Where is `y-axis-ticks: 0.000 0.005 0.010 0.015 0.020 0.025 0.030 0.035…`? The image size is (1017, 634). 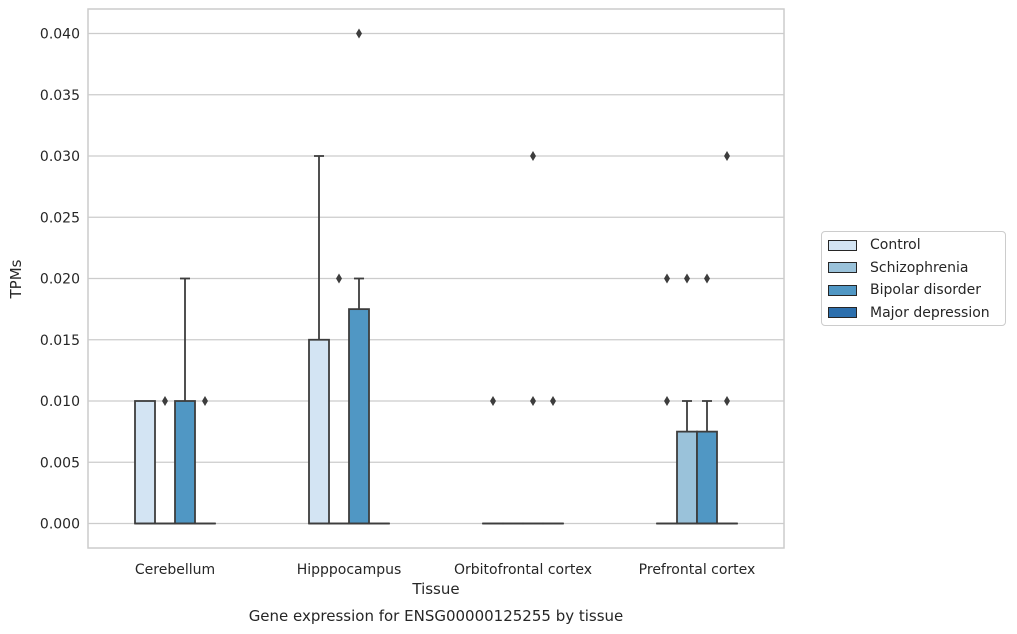
y-axis-ticks: 0.000 0.005 0.010 0.015 0.020 0.025 0.030 0.035… is located at coordinates (60, 280).